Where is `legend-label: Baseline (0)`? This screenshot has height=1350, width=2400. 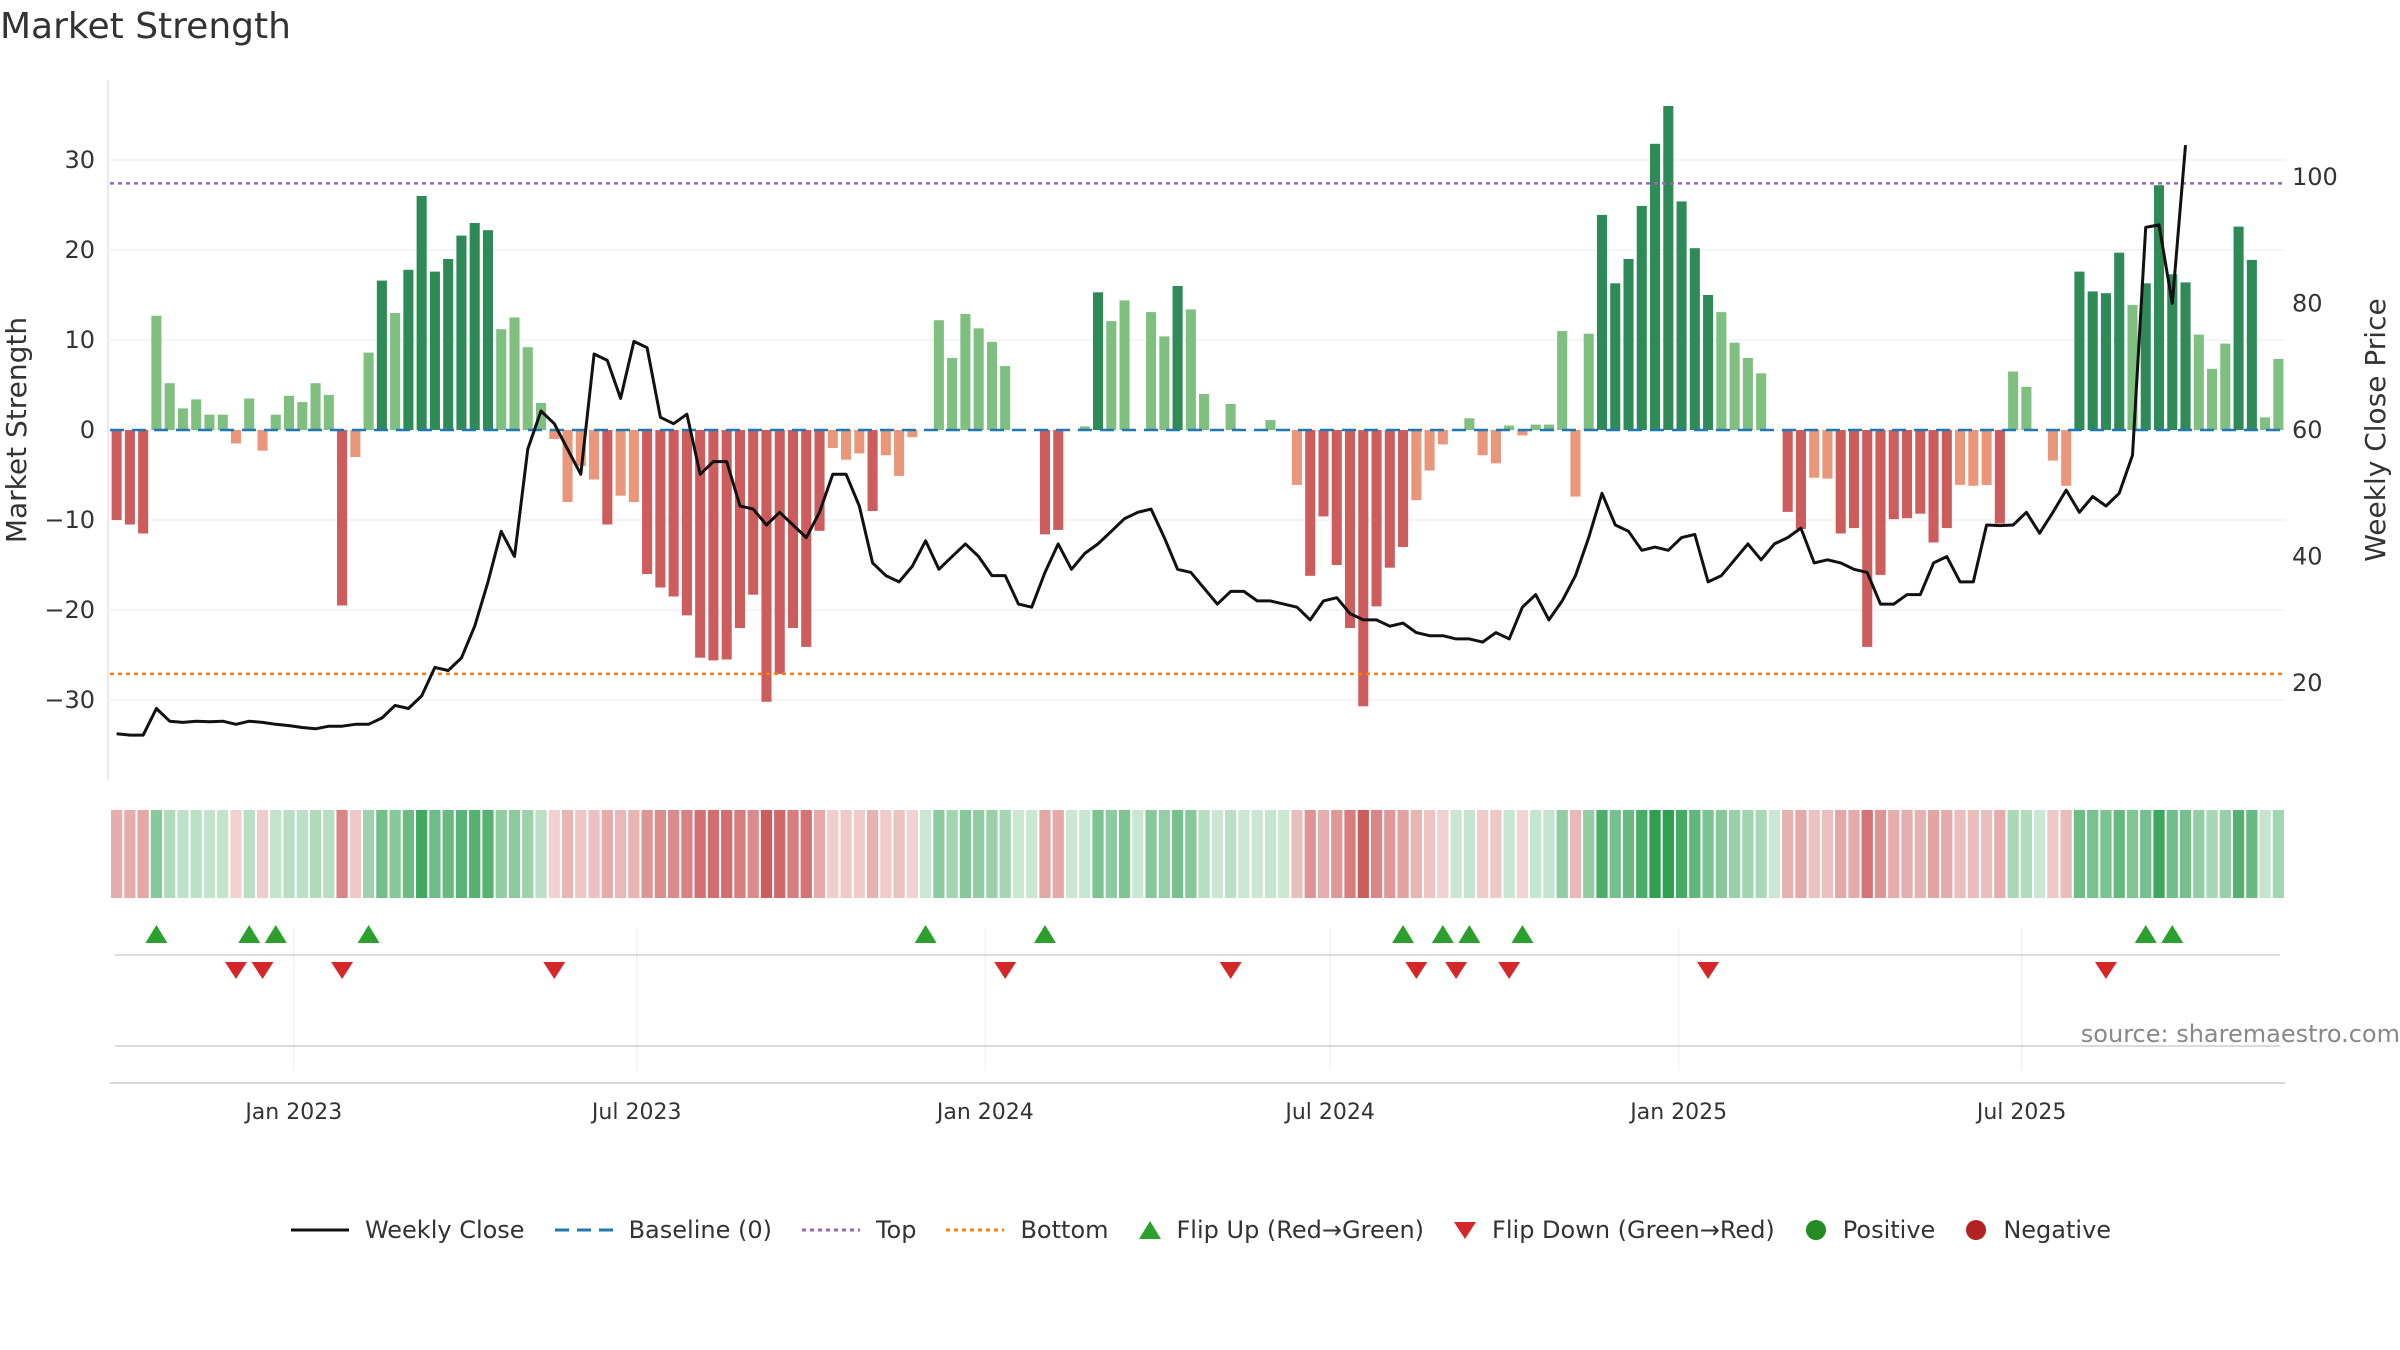 legend-label: Baseline (0) is located at coordinates (700, 1230).